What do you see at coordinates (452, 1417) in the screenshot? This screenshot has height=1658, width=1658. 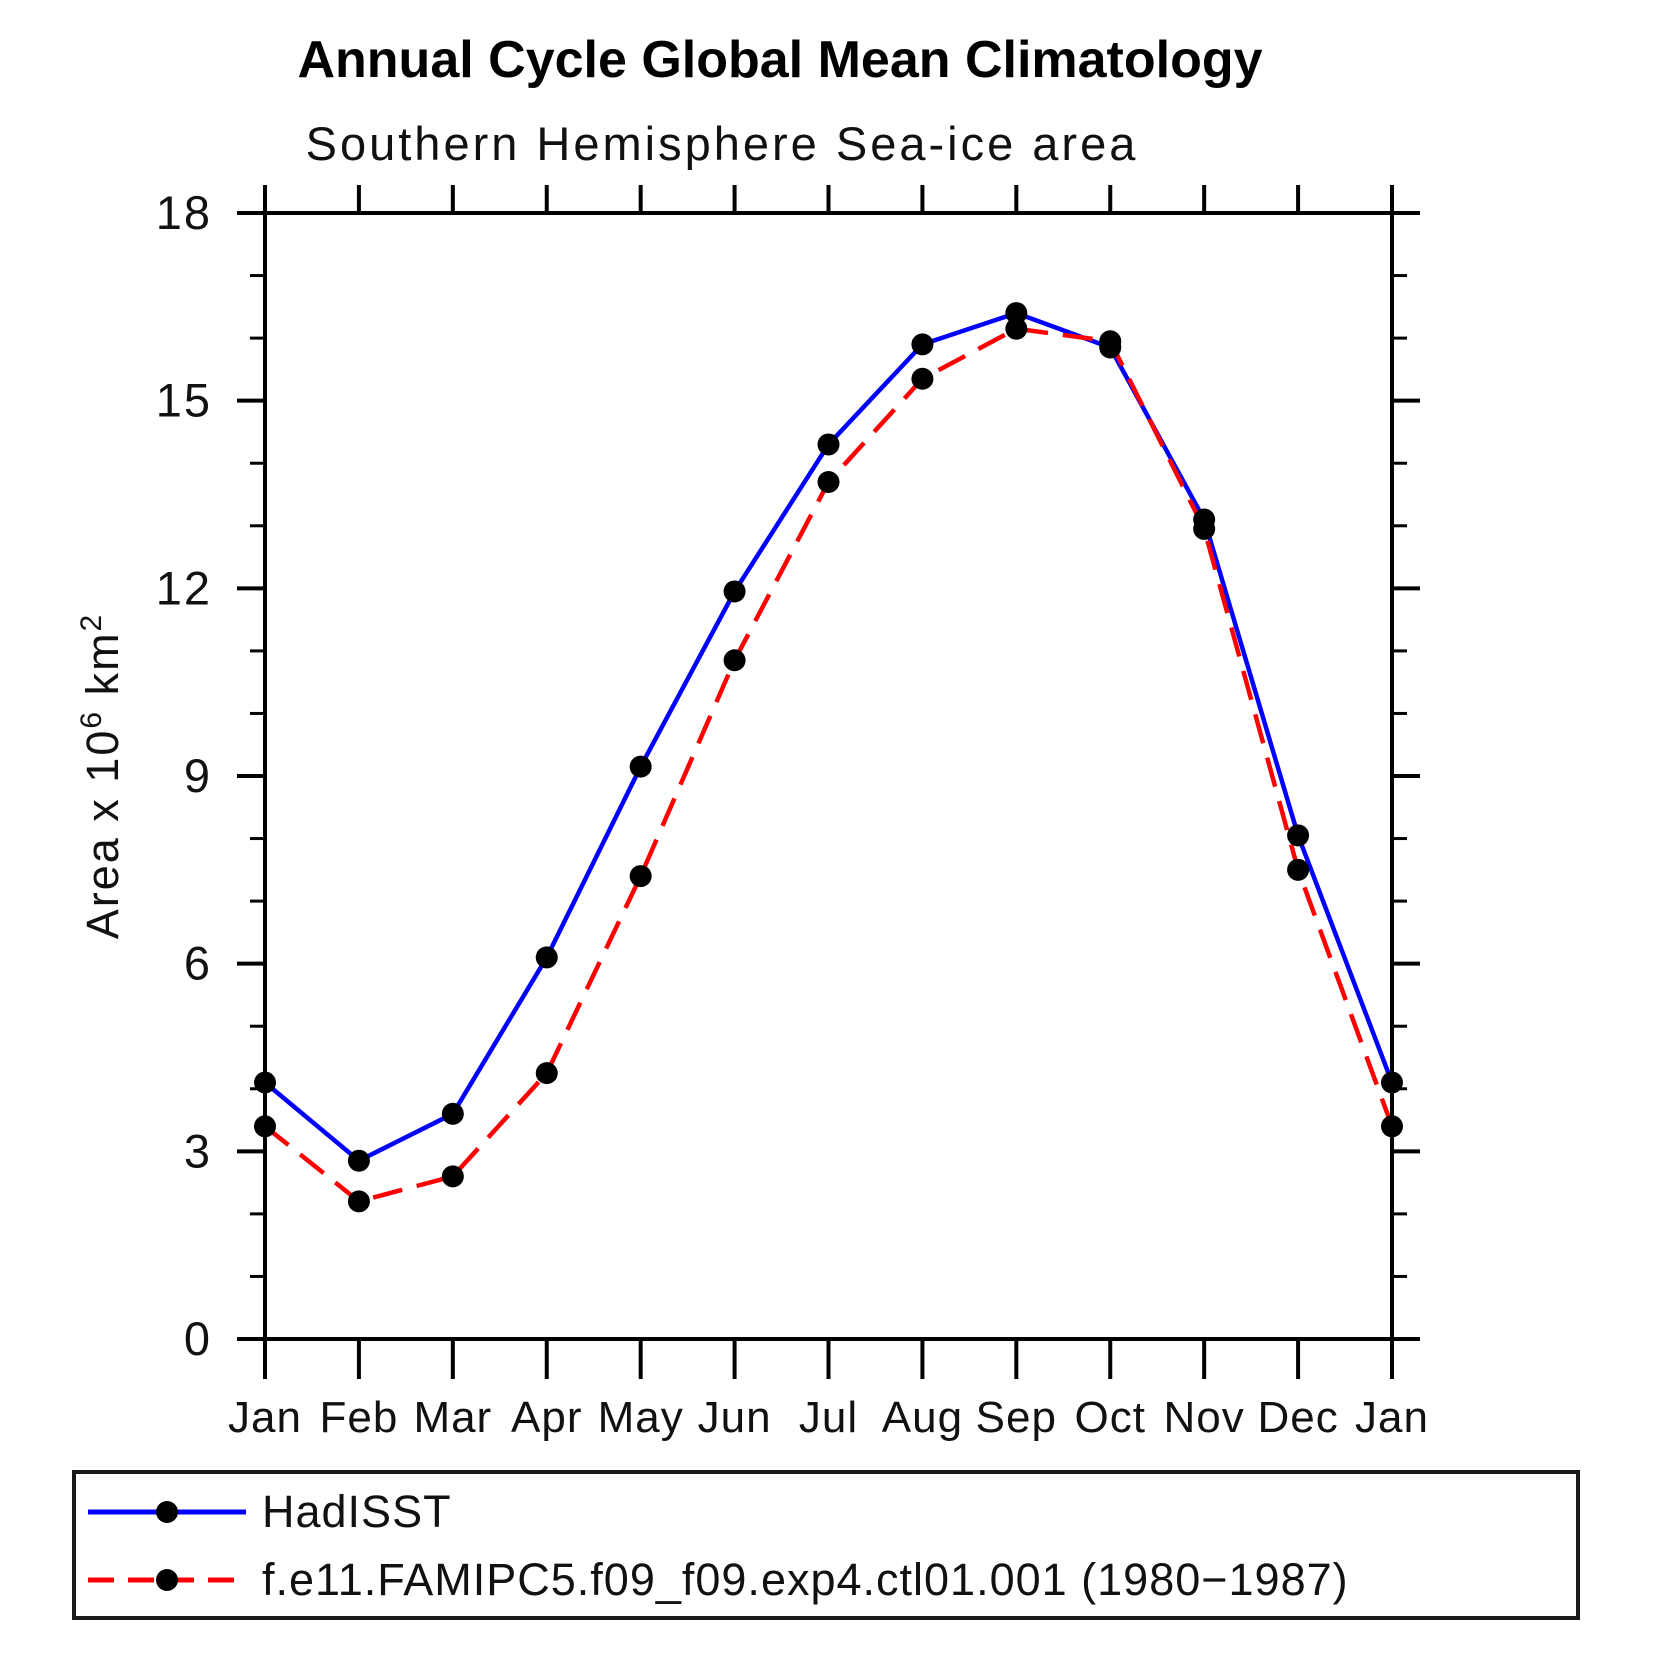 I see `month-label: Mar` at bounding box center [452, 1417].